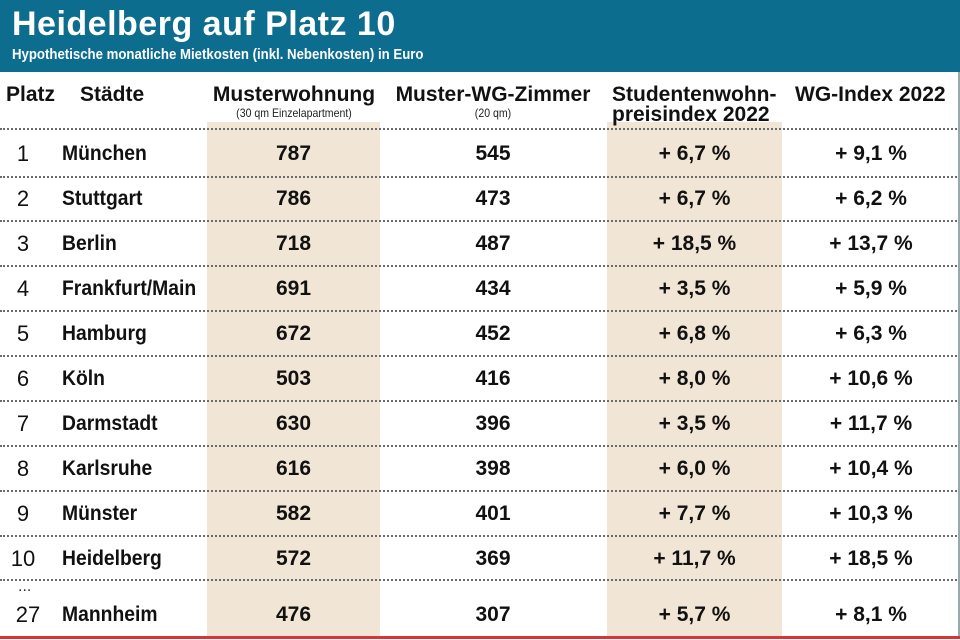  Describe the element at coordinates (293, 558) in the screenshot. I see `apartment-cell: 572` at that location.